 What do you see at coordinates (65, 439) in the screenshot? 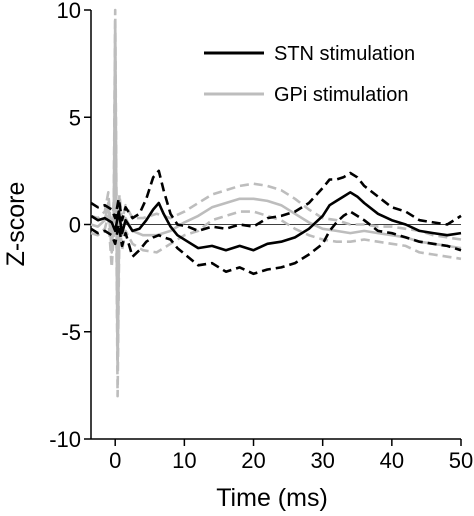
I see `y-tick-label: -10` at bounding box center [65, 439].